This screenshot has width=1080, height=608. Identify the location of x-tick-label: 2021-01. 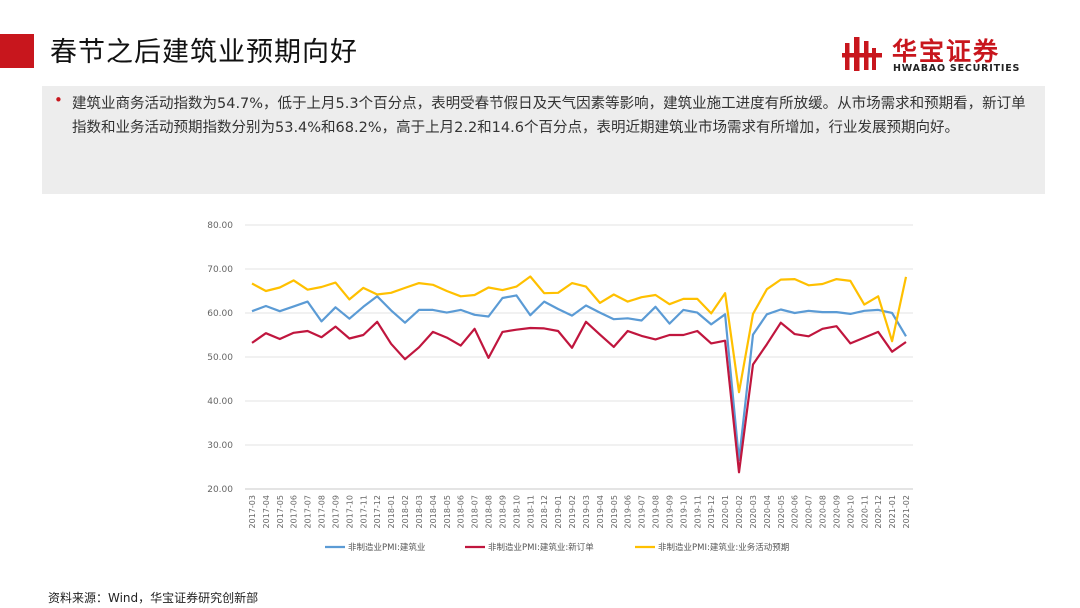
(892, 511).